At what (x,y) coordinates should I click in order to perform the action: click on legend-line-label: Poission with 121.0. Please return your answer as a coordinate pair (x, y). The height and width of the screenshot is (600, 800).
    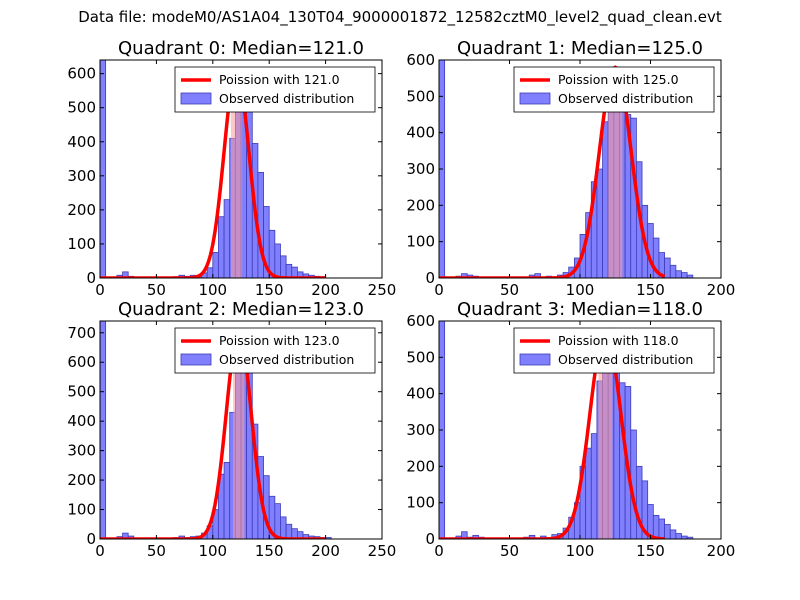
    Looking at the image, I should click on (279, 79).